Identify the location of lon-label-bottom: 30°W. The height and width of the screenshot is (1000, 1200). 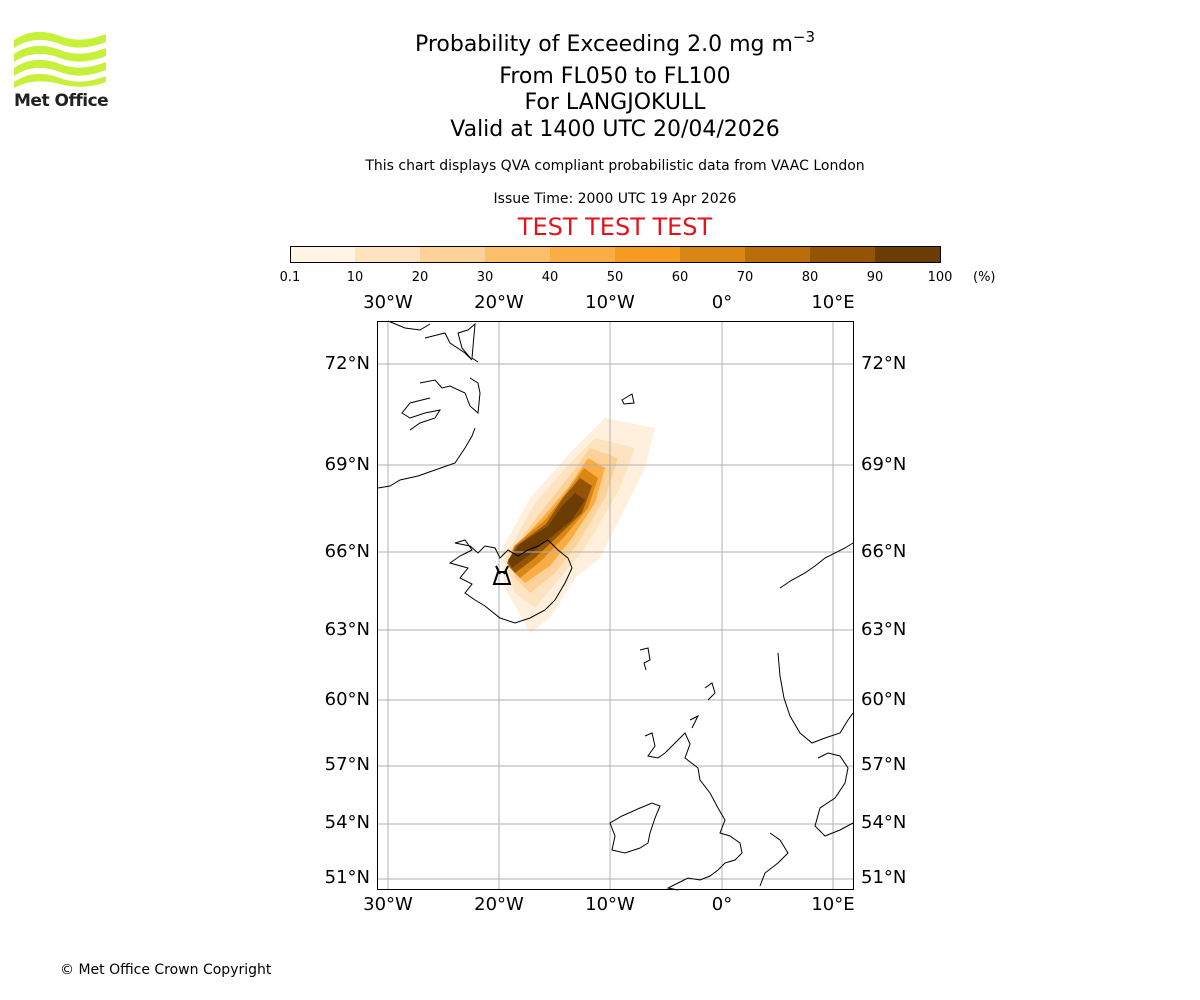
(388, 904).